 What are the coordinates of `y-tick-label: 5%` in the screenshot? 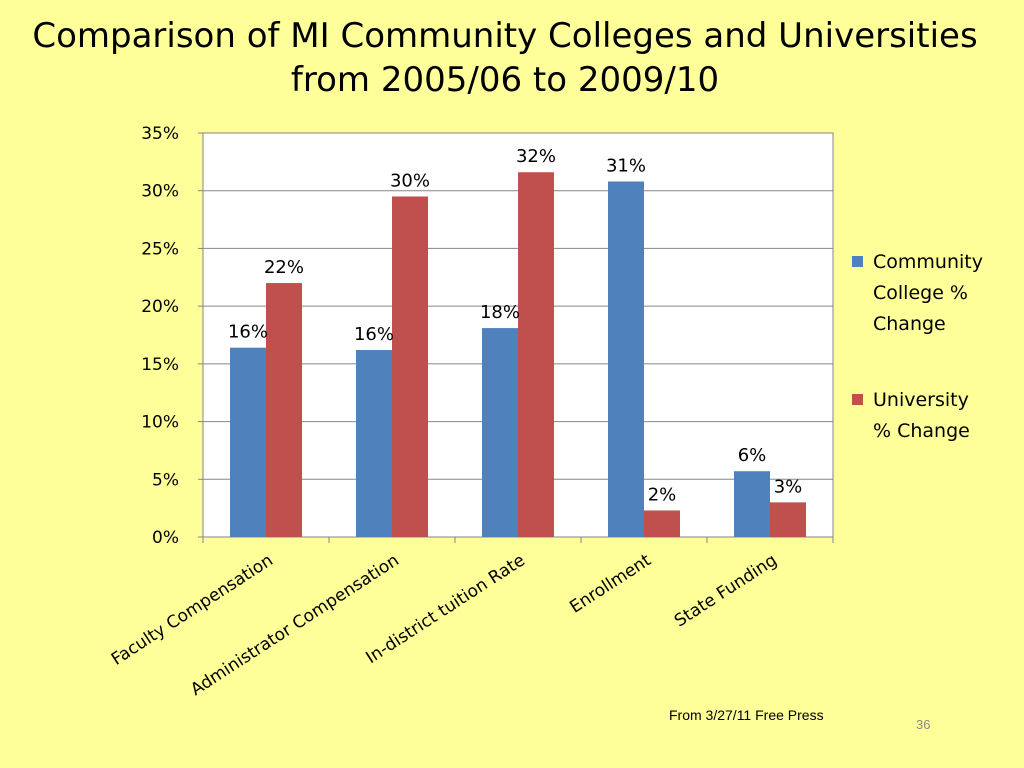 It's located at (165, 480).